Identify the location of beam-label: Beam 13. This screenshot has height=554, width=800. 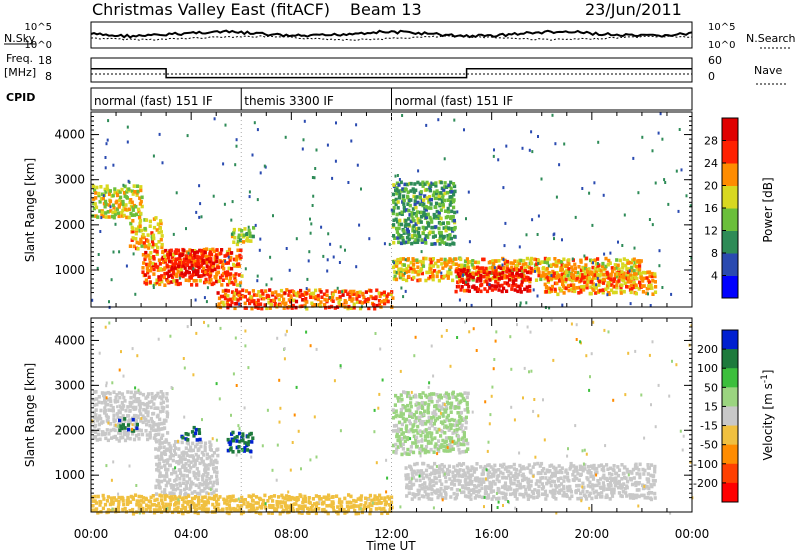
(386, 9).